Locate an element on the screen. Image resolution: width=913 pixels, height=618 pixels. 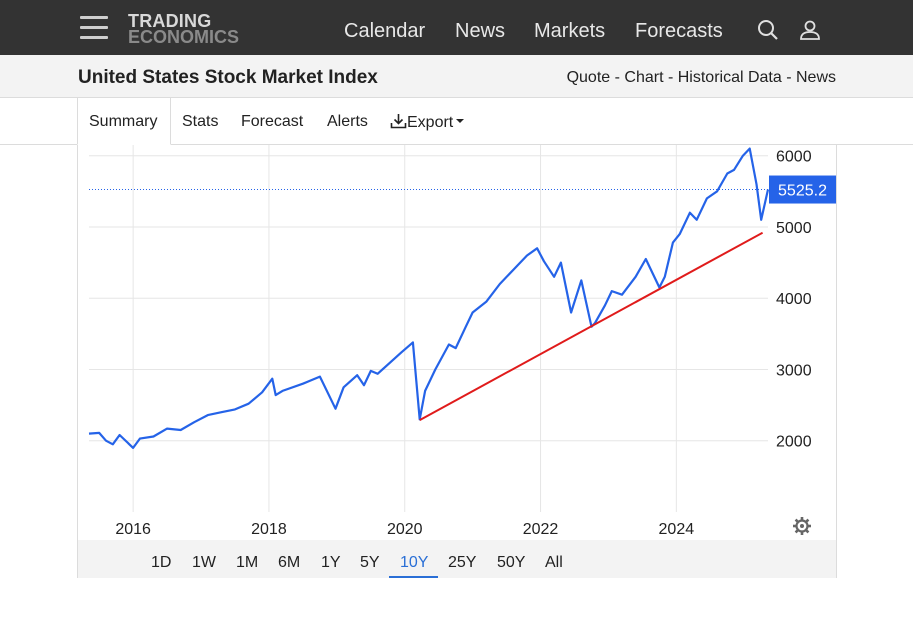
tab-export: Export is located at coordinates (427, 122).